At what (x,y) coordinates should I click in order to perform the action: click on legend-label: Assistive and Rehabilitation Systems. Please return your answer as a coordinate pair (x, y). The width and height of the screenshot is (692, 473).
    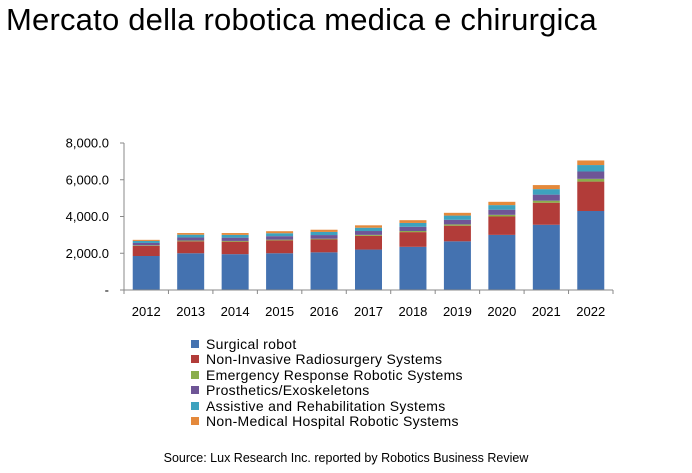
    Looking at the image, I should click on (326, 405).